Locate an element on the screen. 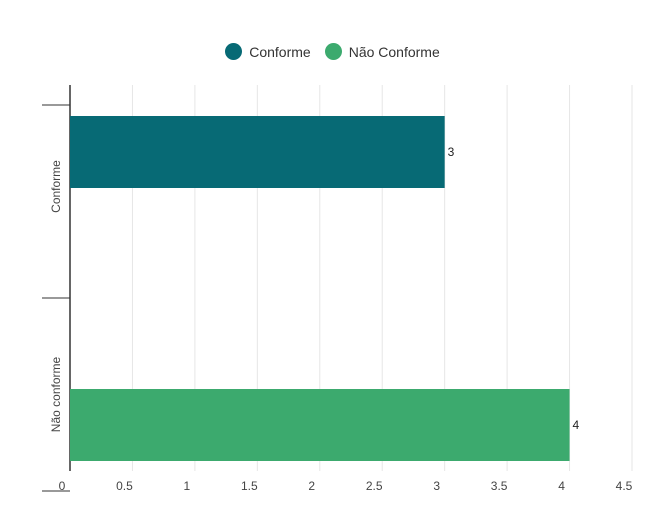 This screenshot has width=665, height=529. x-tick-label: 1.5 is located at coordinates (249, 486).